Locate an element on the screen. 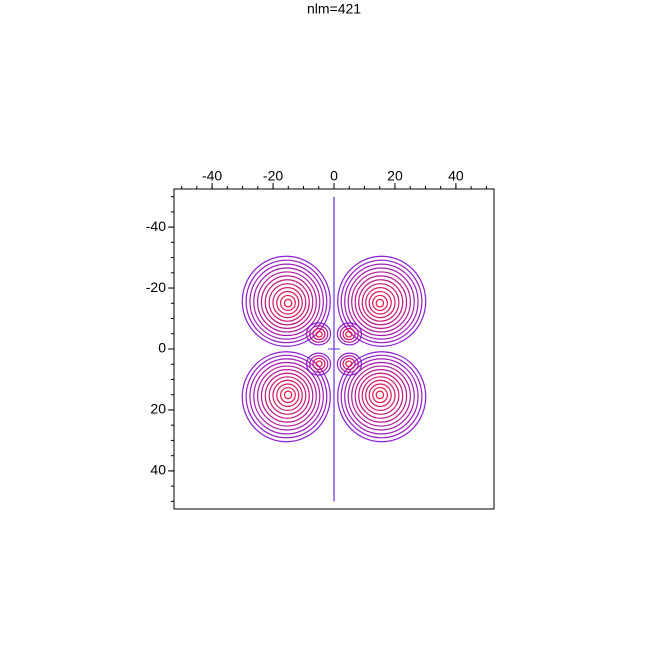 This screenshot has height=669, width=669. x-tick-label: 20 is located at coordinates (395, 176).